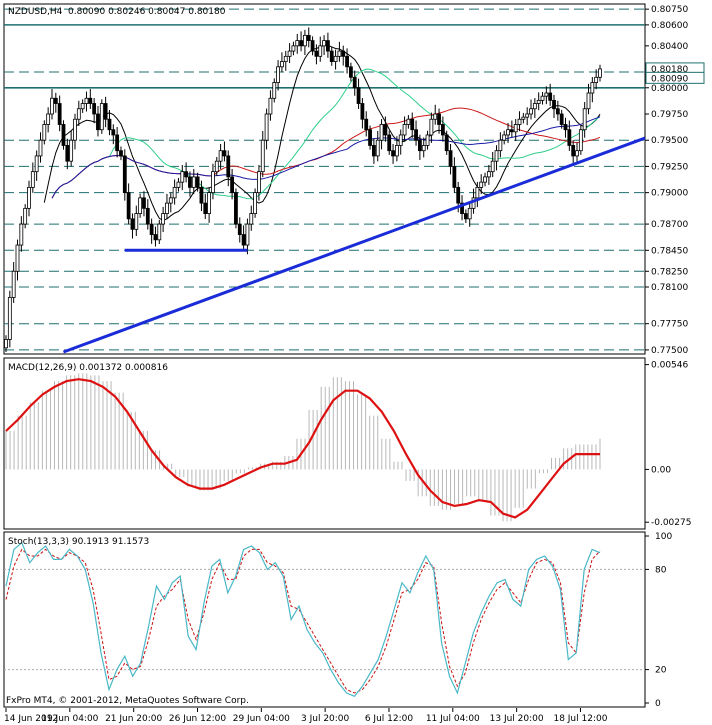  Describe the element at coordinates (669, 288) in the screenshot. I see `price-y-tick-label-12: 0.78100` at that location.